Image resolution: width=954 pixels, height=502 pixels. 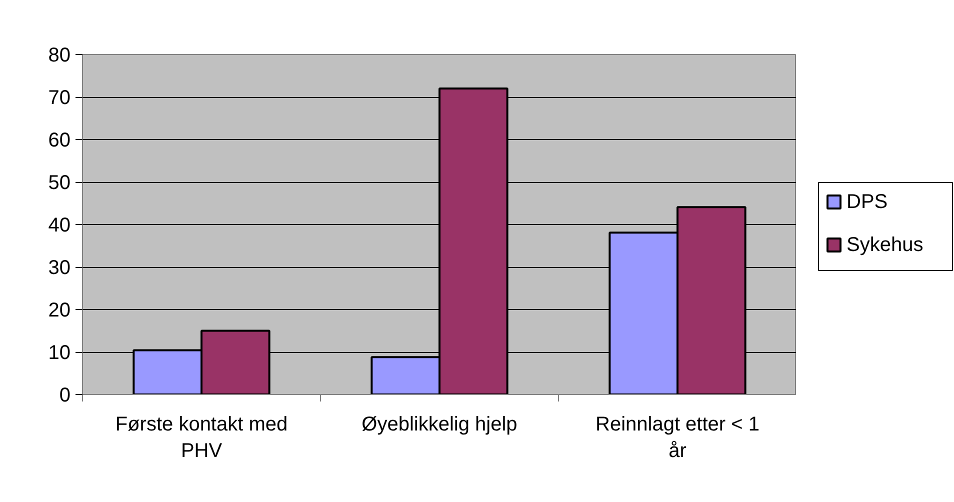 What do you see at coordinates (867, 202) in the screenshot?
I see `legend-label: DPS` at bounding box center [867, 202].